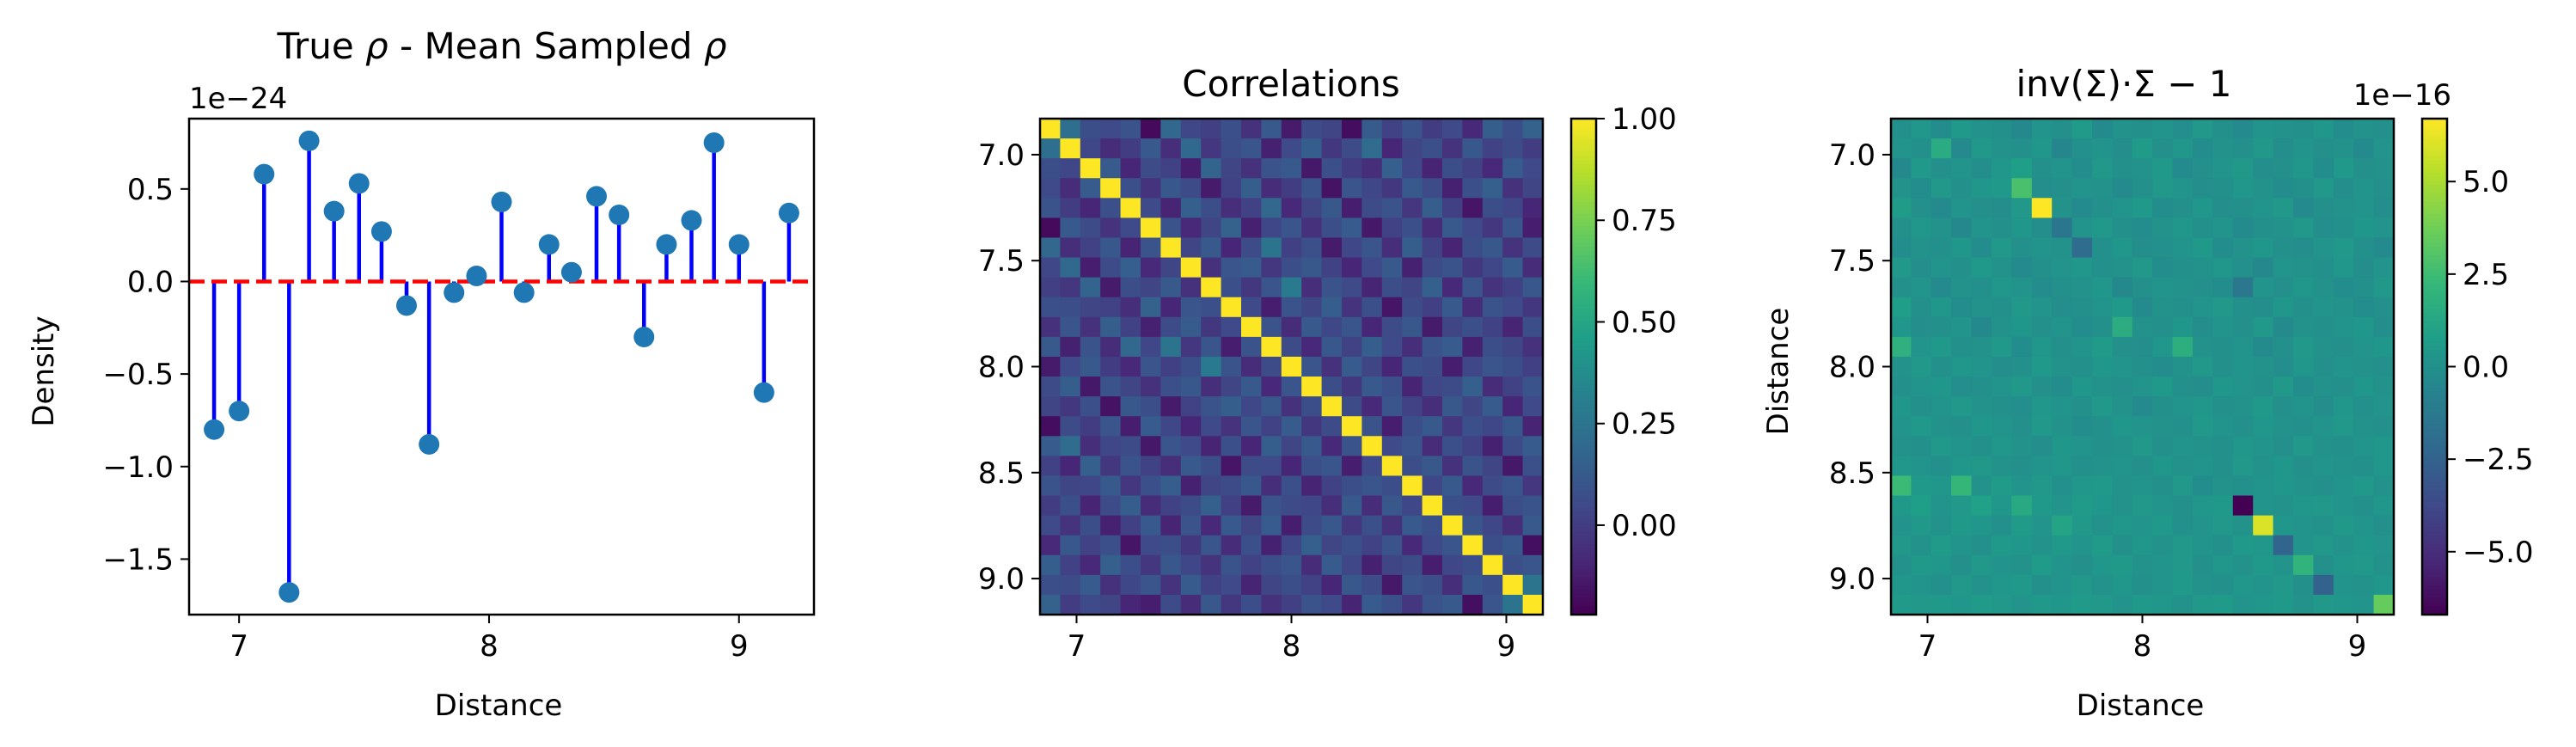 The width and height of the screenshot is (2576, 747). I want to click on correlations-x-tick-label: 7, so click(1077, 646).